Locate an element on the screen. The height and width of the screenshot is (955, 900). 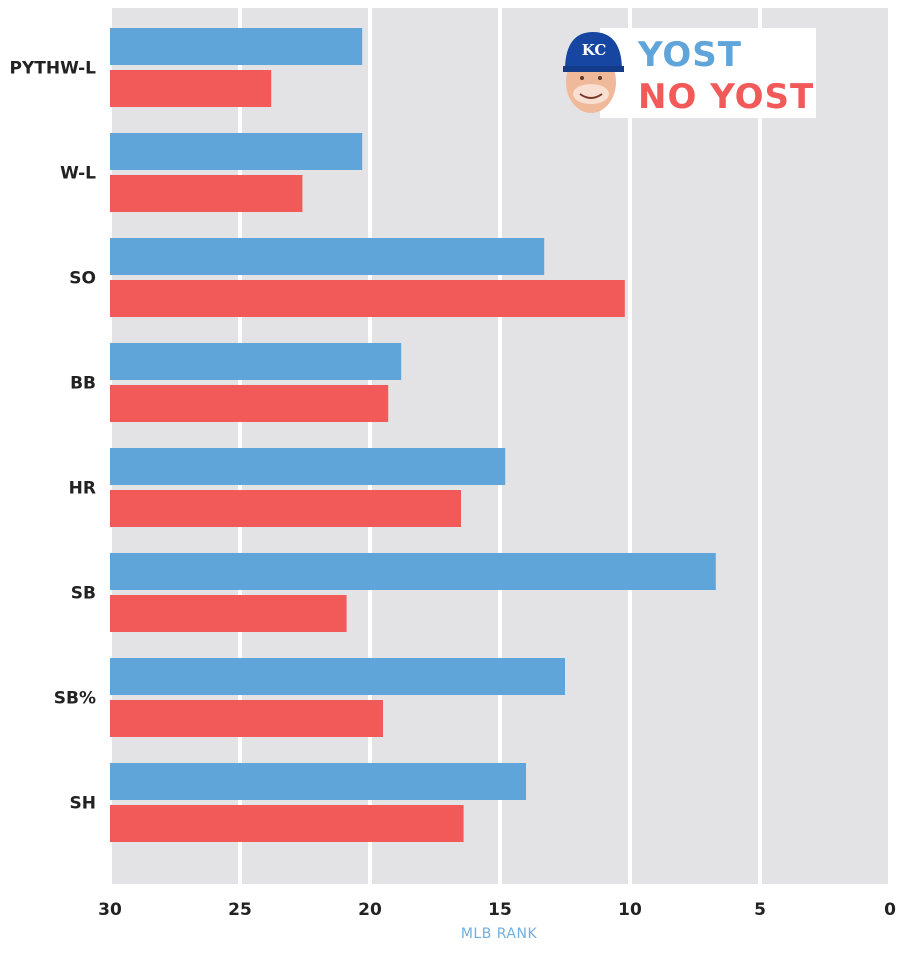
bar-no-yost-sh is located at coordinates (287, 823).